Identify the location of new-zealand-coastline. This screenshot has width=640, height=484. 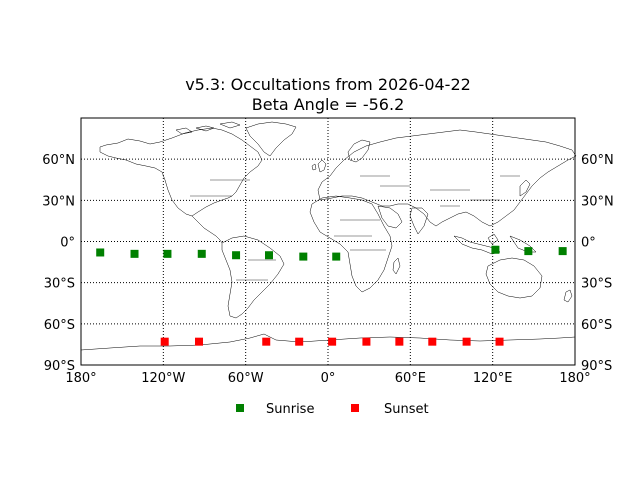
(568, 296).